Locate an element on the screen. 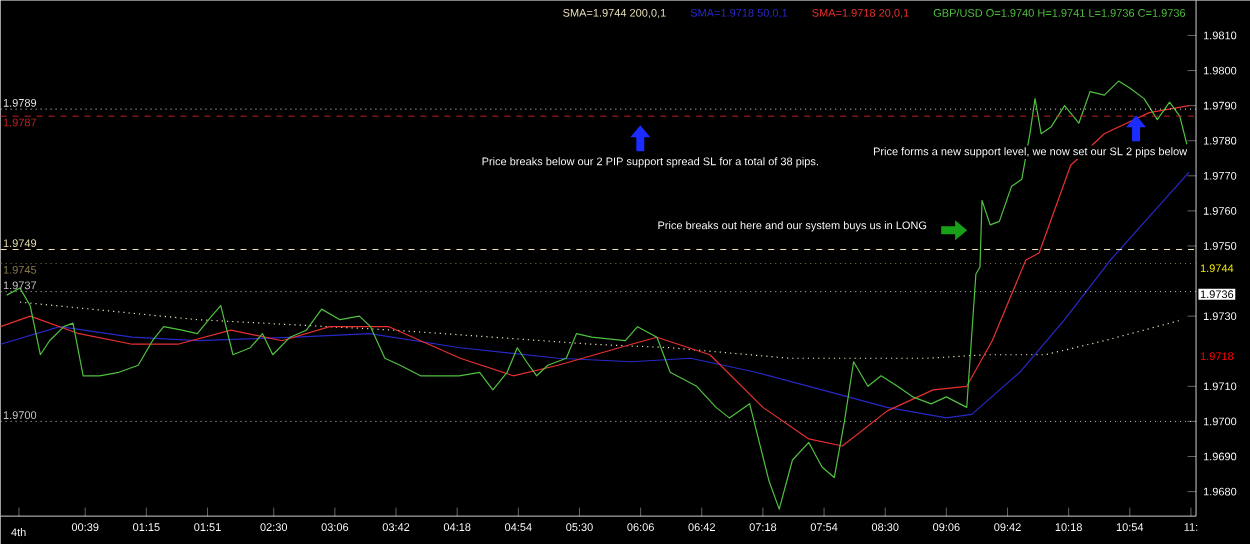 This screenshot has height=544, width=1250. line-series is located at coordinates (601, 330).